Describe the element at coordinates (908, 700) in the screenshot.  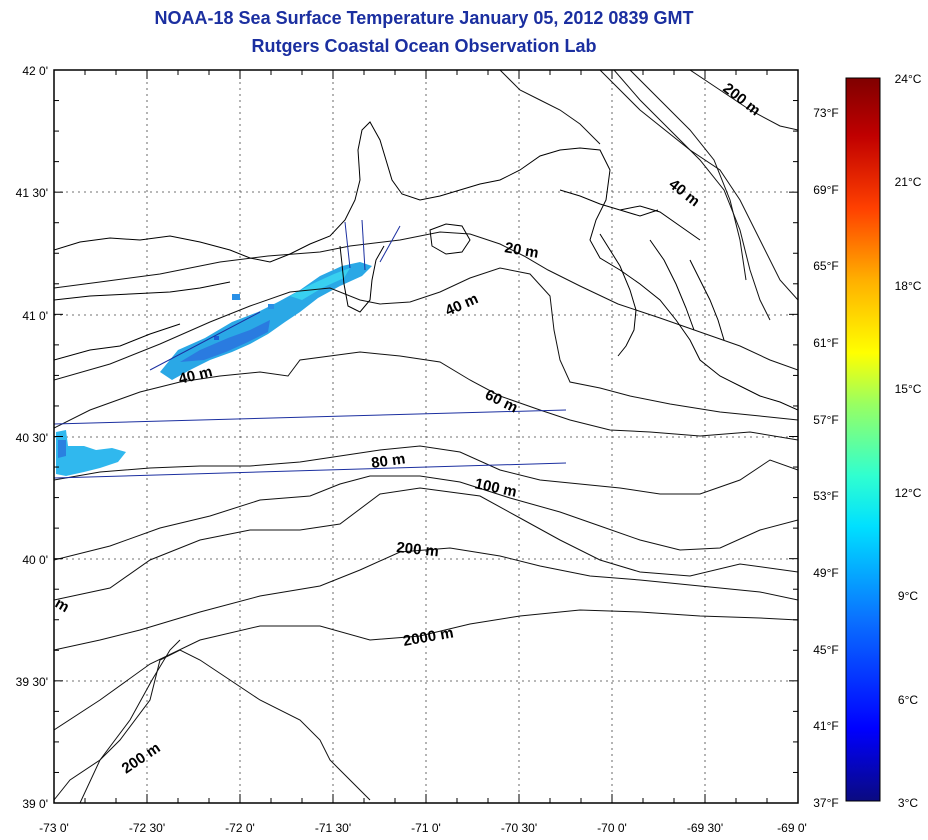
I see `cbar-c-6: 6°C` at that location.